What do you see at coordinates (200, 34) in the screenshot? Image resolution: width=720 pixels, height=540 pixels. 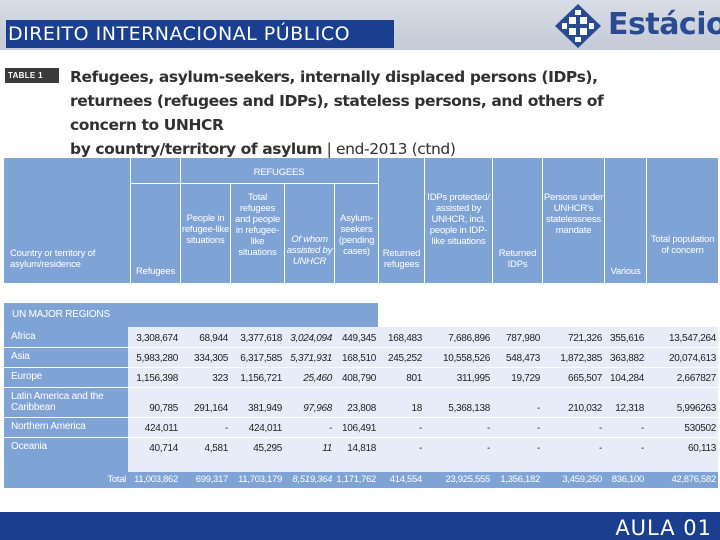 I see `course-title: DIREITO INTERNACIONAL PÚBLICO` at bounding box center [200, 34].